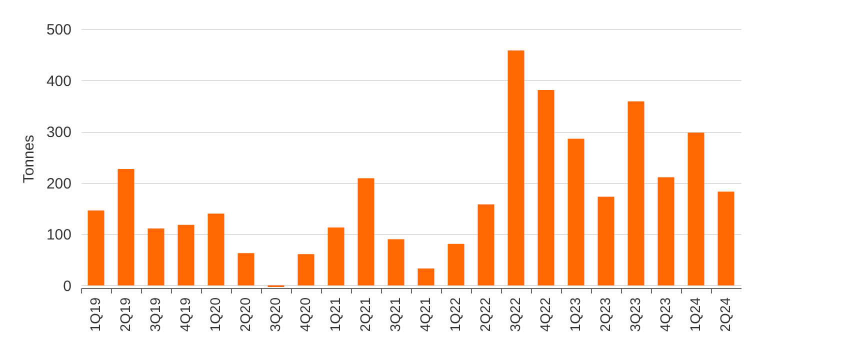 The height and width of the screenshot is (361, 845). I want to click on x-tick-label: 1Q20, so click(215, 314).